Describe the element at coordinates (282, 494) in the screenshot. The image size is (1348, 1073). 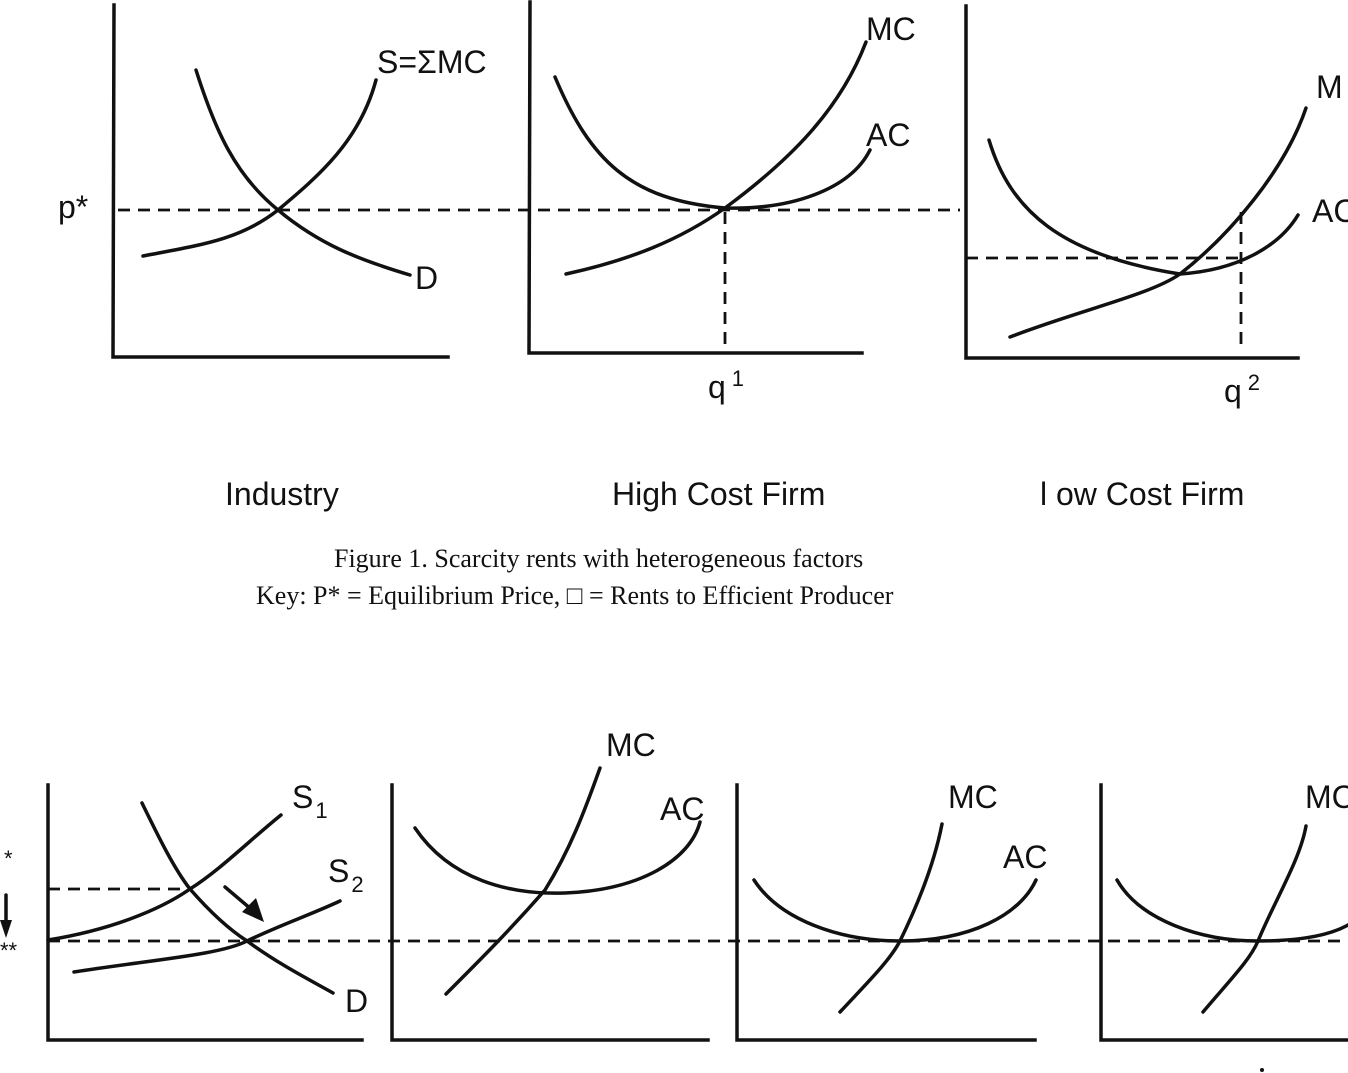
I see `industry-title: Industry` at that location.